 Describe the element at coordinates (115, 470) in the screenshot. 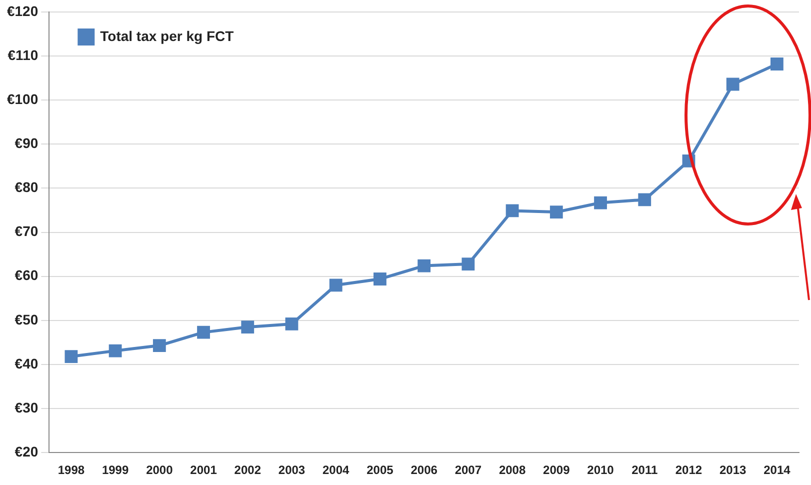

I see `x-tick-label: 1999` at that location.